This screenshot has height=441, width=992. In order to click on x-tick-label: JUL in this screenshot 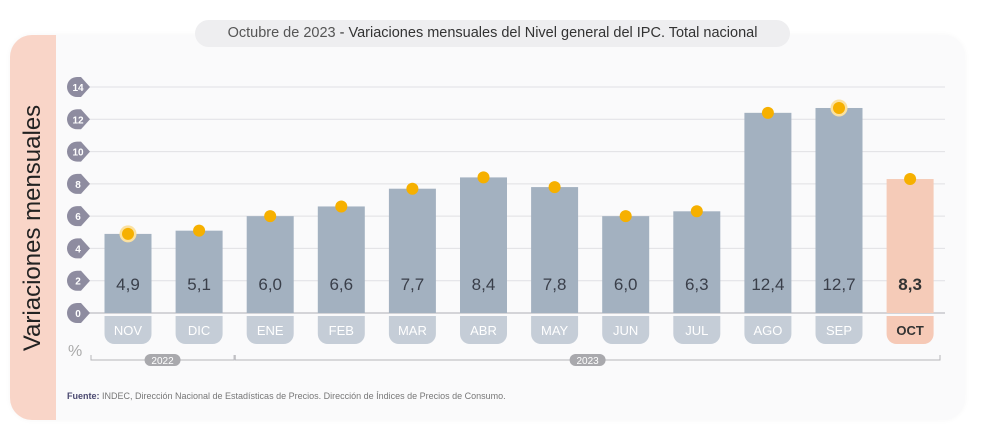, I will do `click(696, 330)`.